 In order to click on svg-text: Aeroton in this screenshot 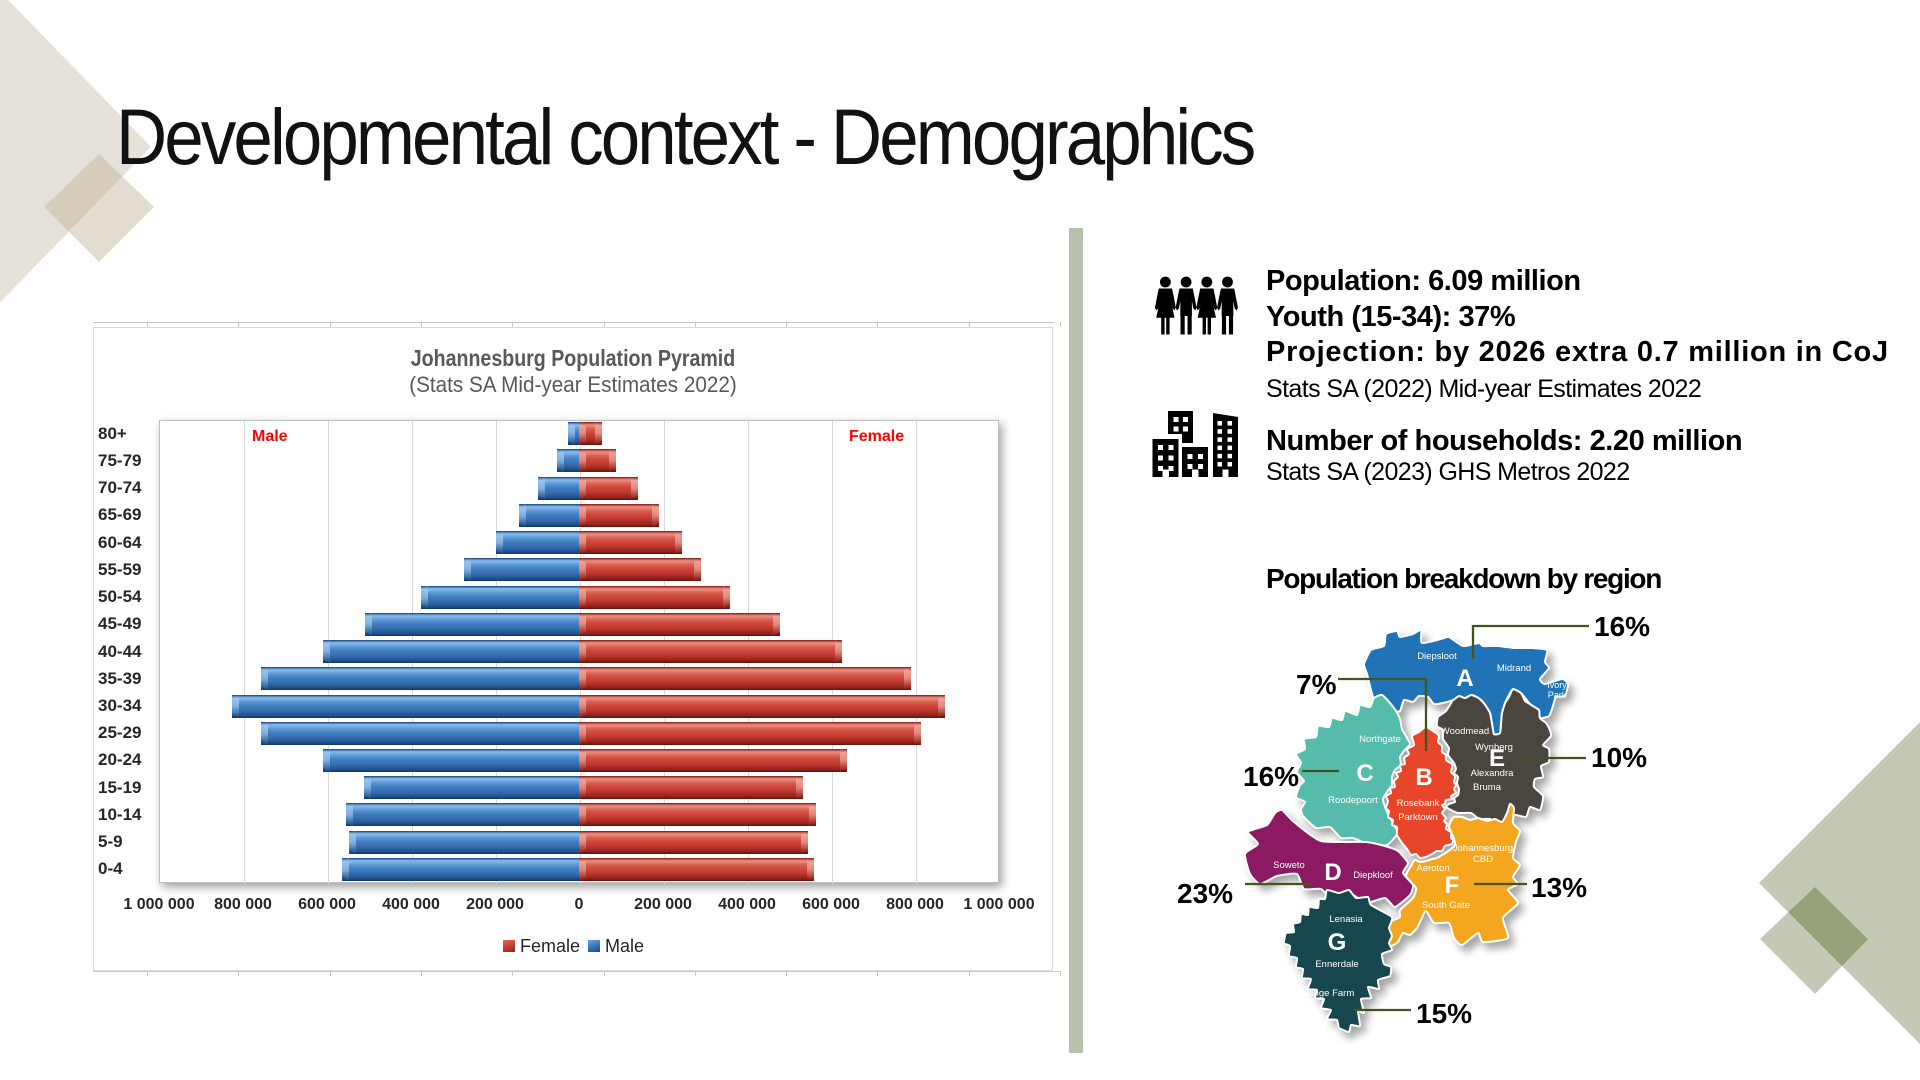, I will do `click(1432, 868)`.